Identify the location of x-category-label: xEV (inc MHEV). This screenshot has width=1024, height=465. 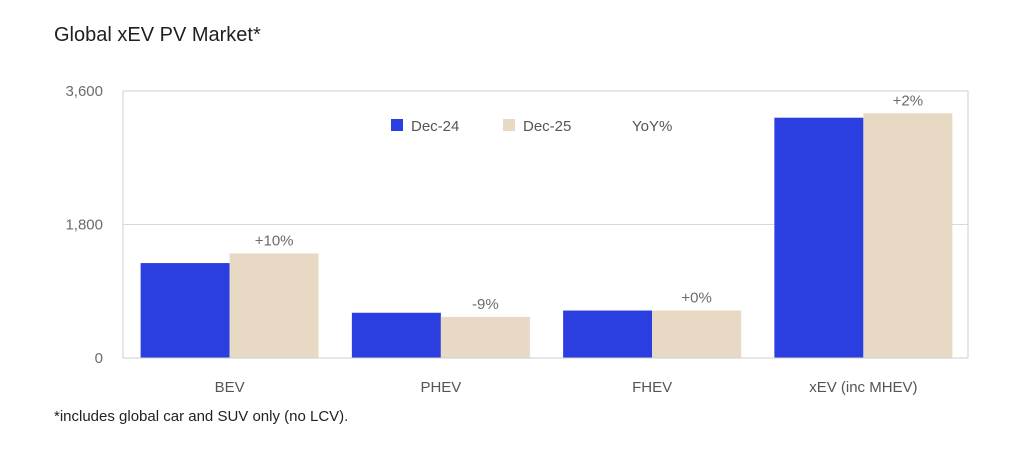
(863, 387).